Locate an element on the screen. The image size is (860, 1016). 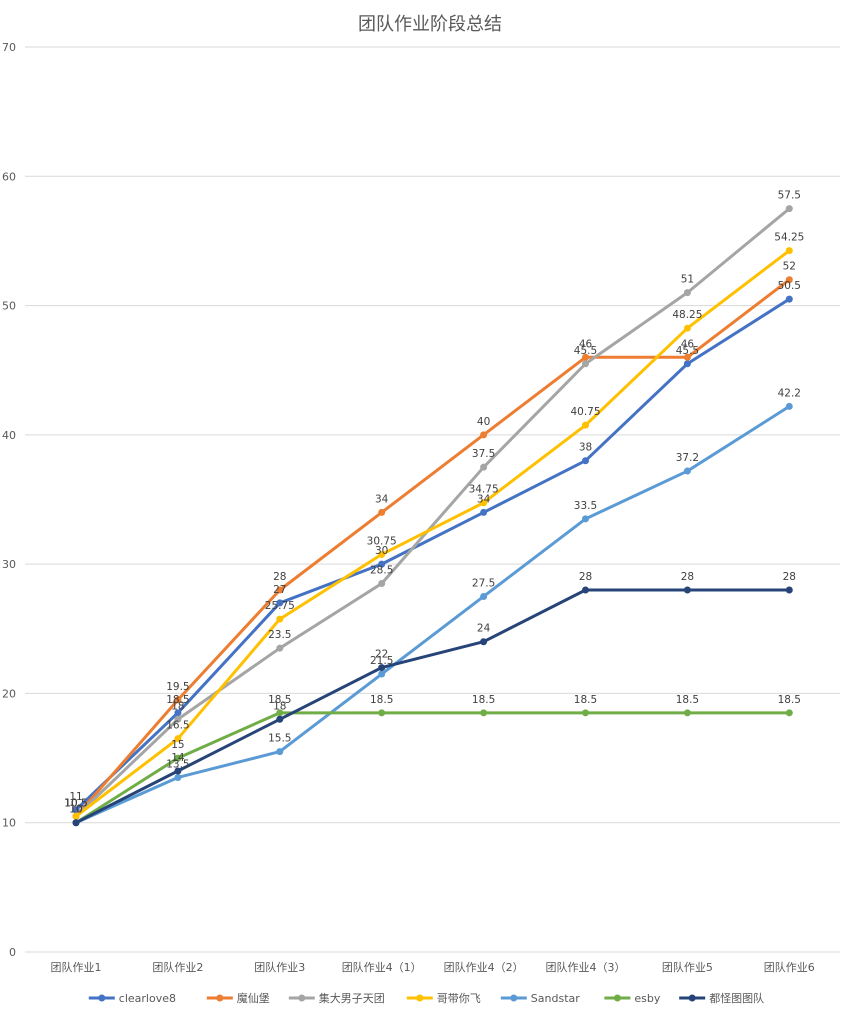
x-tick-label: 团队作业6 is located at coordinates (789, 967).